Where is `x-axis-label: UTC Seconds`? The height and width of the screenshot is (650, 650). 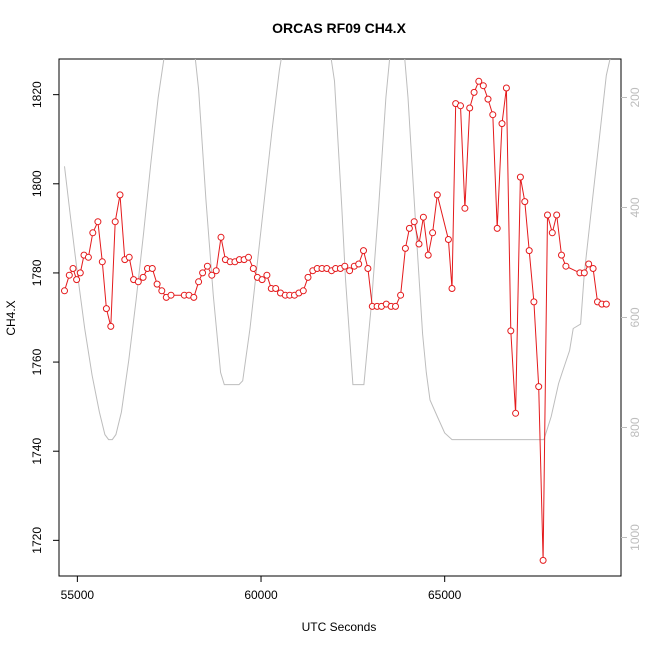
x-axis-label: UTC Seconds is located at coordinates (339, 627).